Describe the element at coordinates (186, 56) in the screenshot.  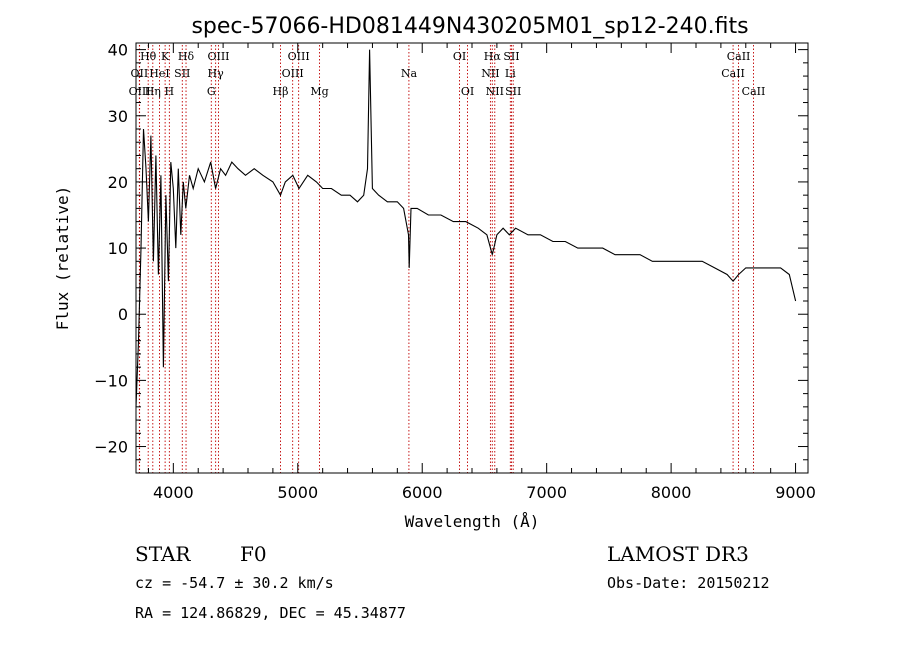
I see `line-label-H-delta: Hδ` at that location.